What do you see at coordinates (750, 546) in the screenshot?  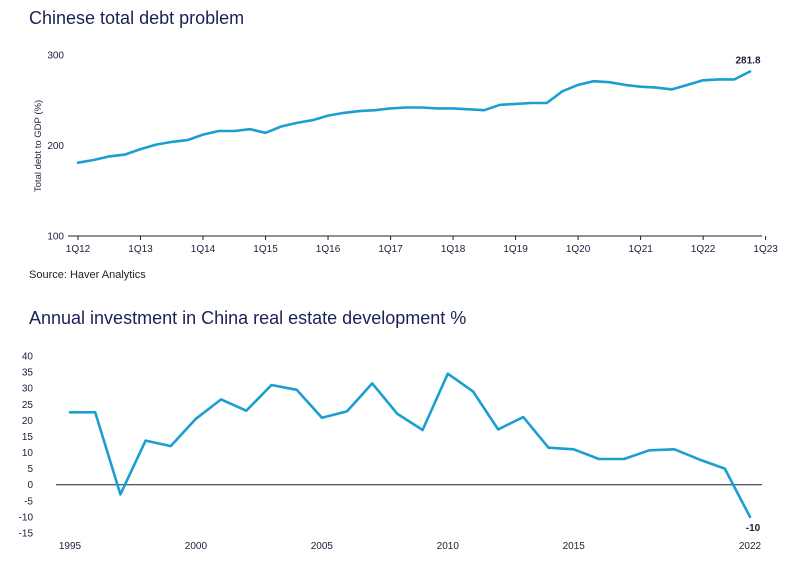 I see `chart2-x-tick-label: 2022` at bounding box center [750, 546].